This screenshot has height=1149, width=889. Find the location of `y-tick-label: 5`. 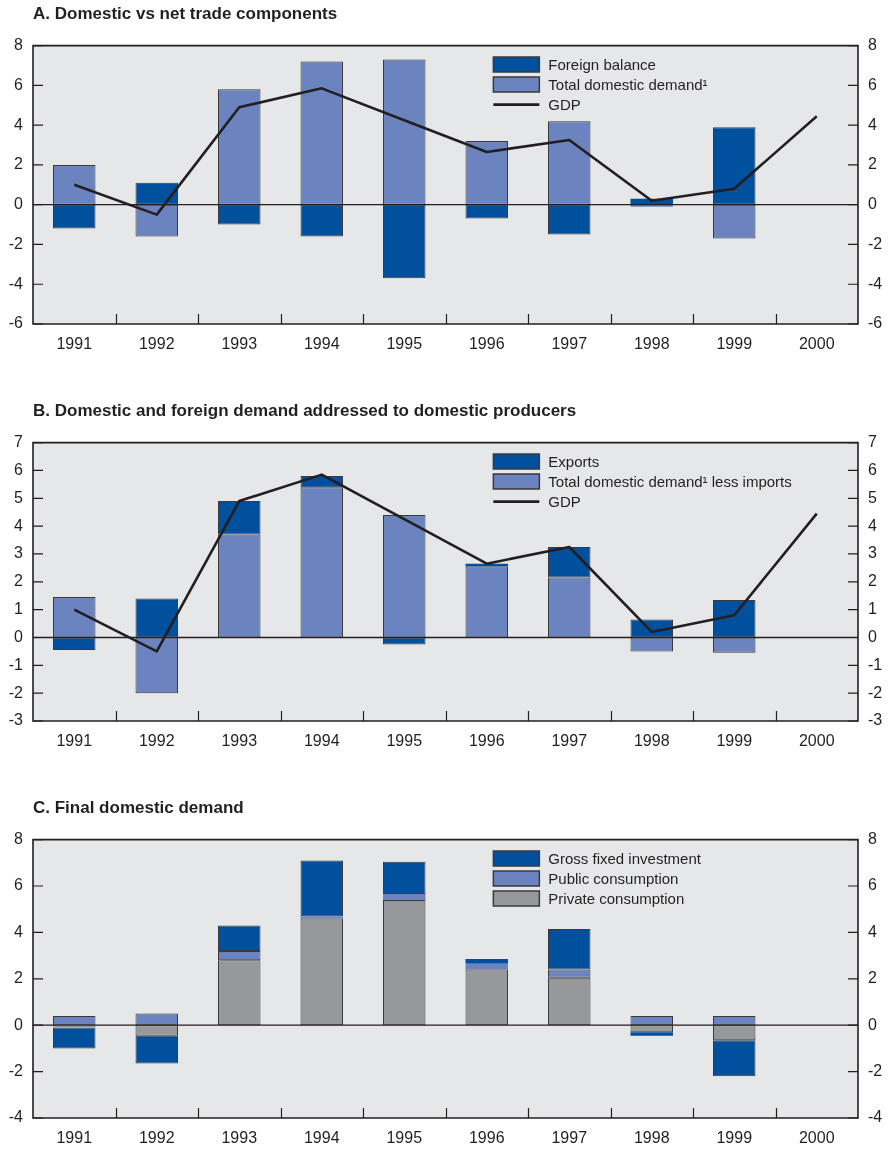

y-tick-label: 5 is located at coordinates (19, 497).